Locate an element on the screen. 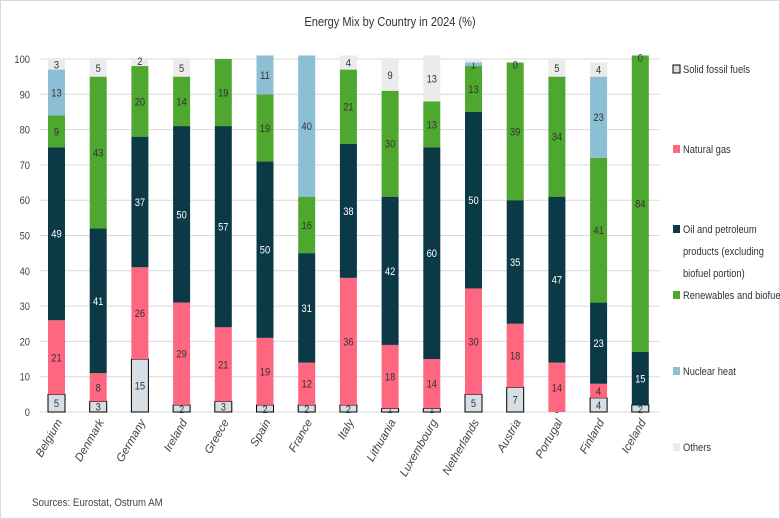  data-label: 42 is located at coordinates (390, 272).